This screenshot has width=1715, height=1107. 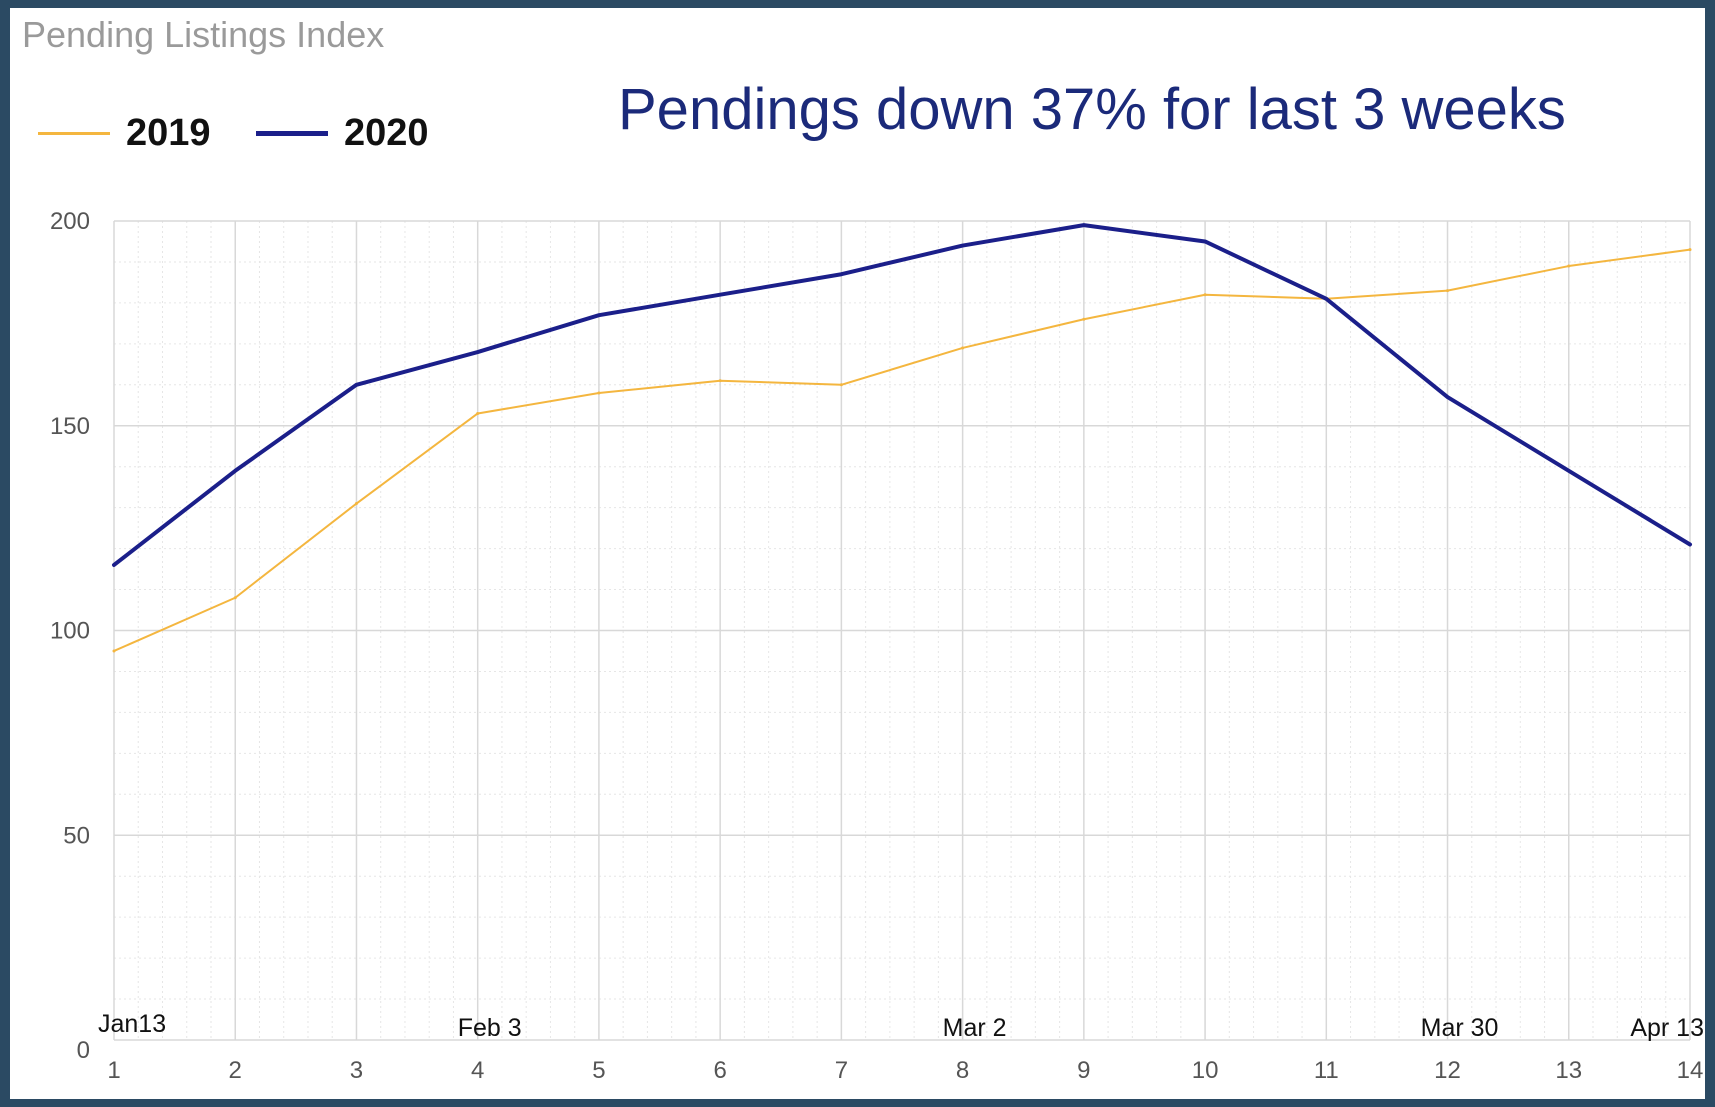 I want to click on legend-swatch-2020, so click(x=292, y=133).